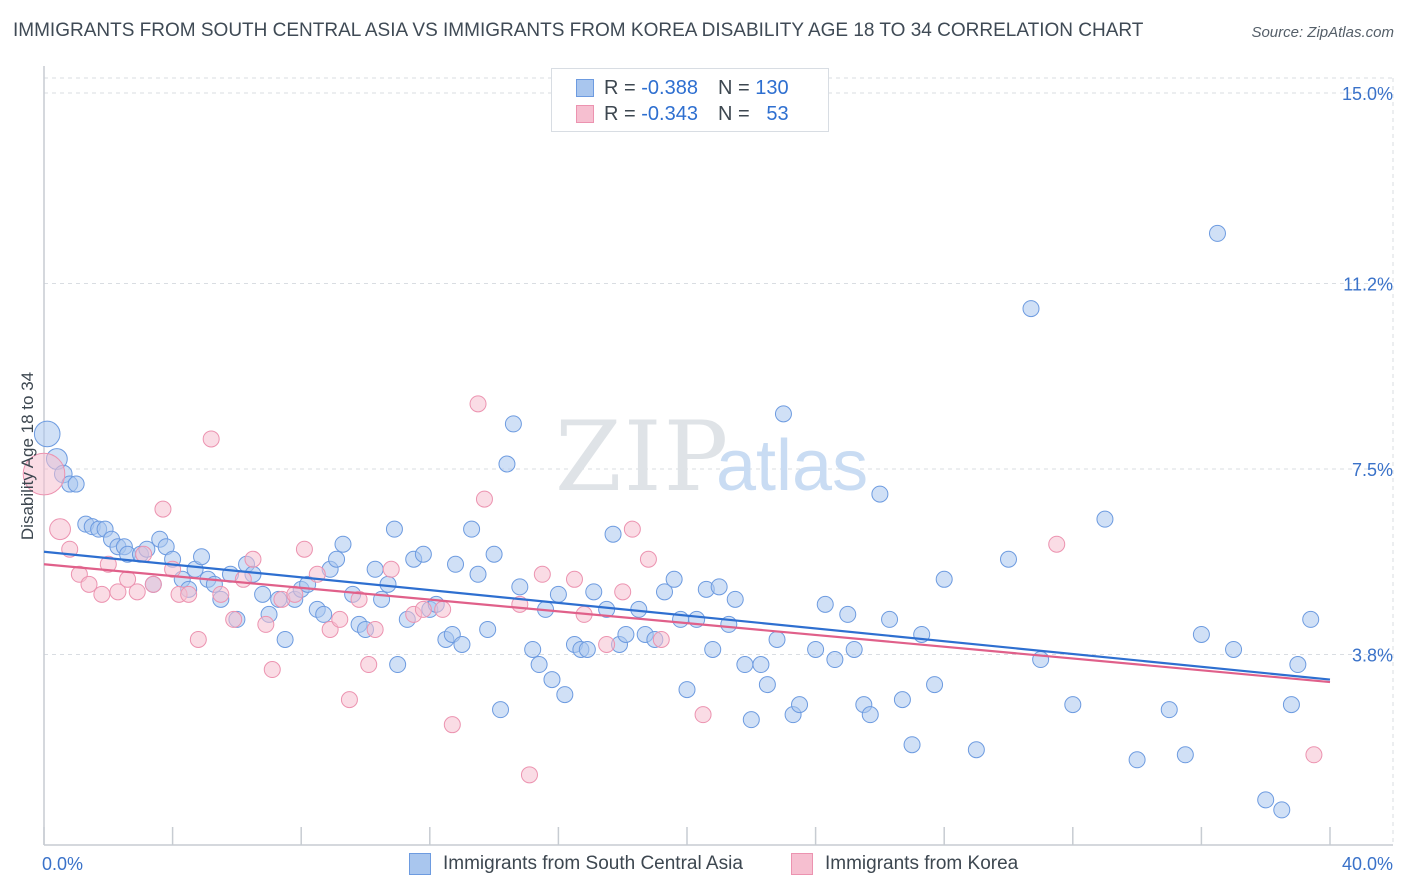 This screenshot has height=892, width=1406. I want to click on legend-swatch-pink, so click(585, 114).